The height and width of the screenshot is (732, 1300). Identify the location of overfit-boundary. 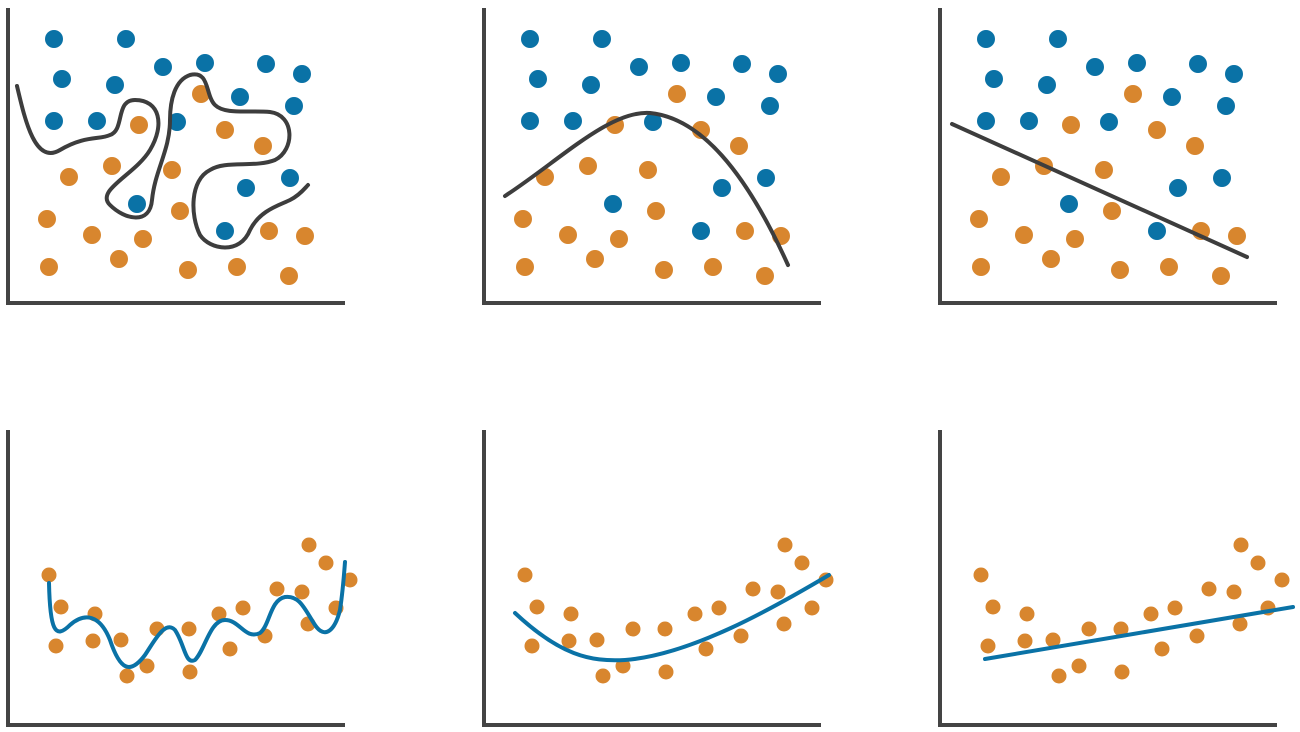
(162, 161).